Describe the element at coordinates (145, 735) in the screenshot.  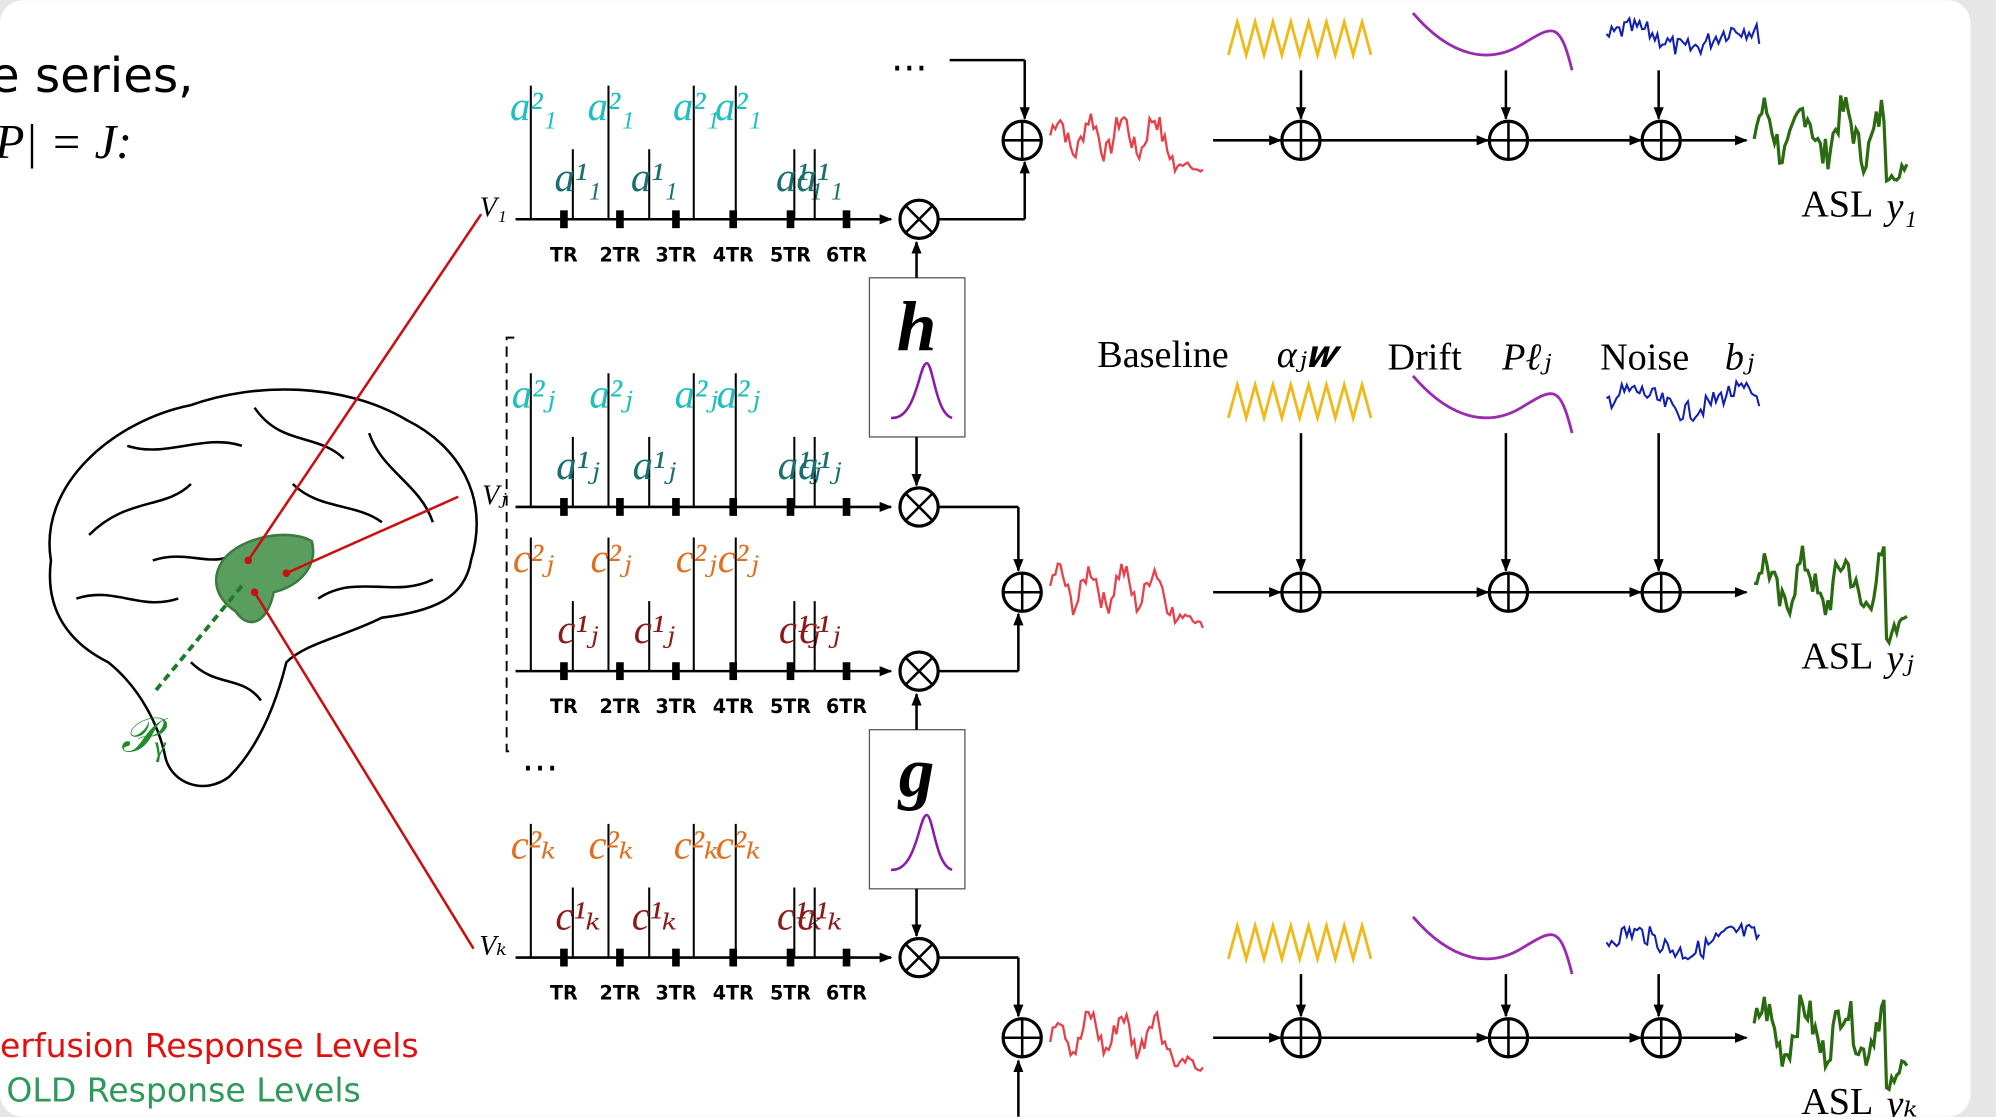
I see `region-label: 𝒫ᵧ` at that location.